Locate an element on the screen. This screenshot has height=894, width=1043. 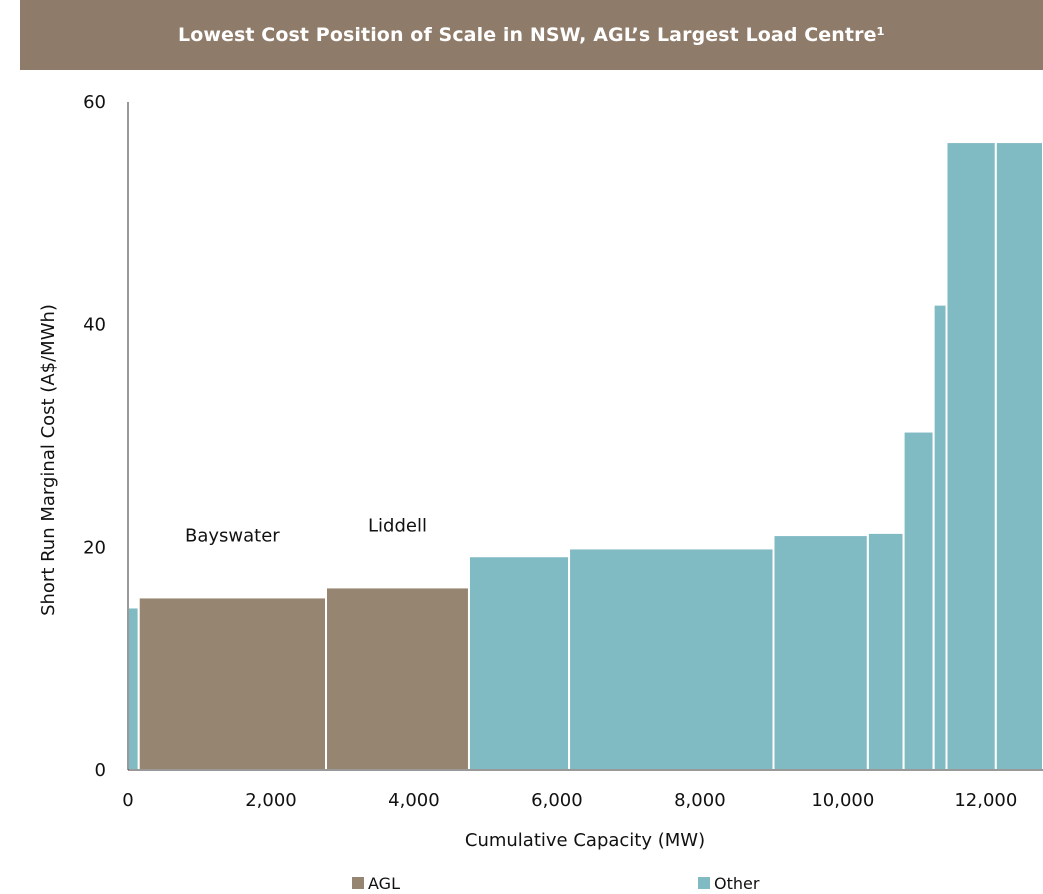
x-tick-label: 12,000 is located at coordinates (985, 800).